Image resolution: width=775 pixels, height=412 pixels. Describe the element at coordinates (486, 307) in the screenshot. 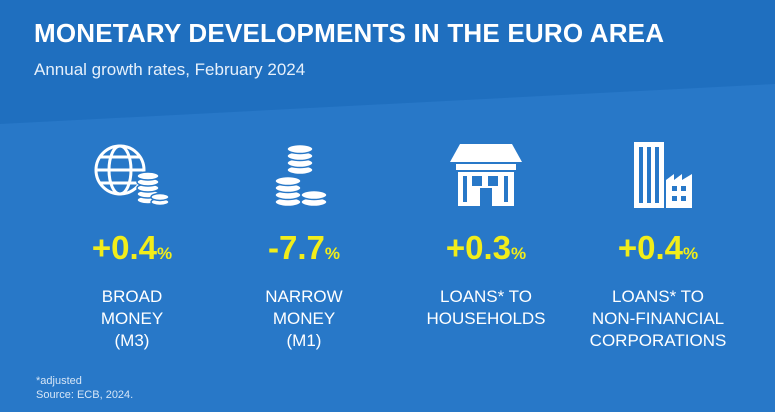

I see `metric-label: LOANS* TO HOUSEHOLDS` at that location.